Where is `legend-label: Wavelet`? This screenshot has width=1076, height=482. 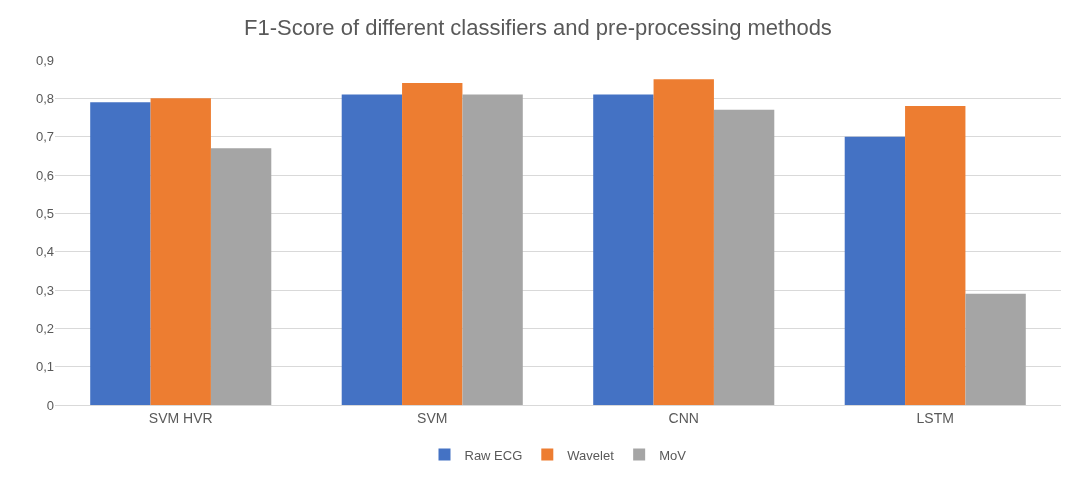
legend-label: Wavelet is located at coordinates (591, 455).